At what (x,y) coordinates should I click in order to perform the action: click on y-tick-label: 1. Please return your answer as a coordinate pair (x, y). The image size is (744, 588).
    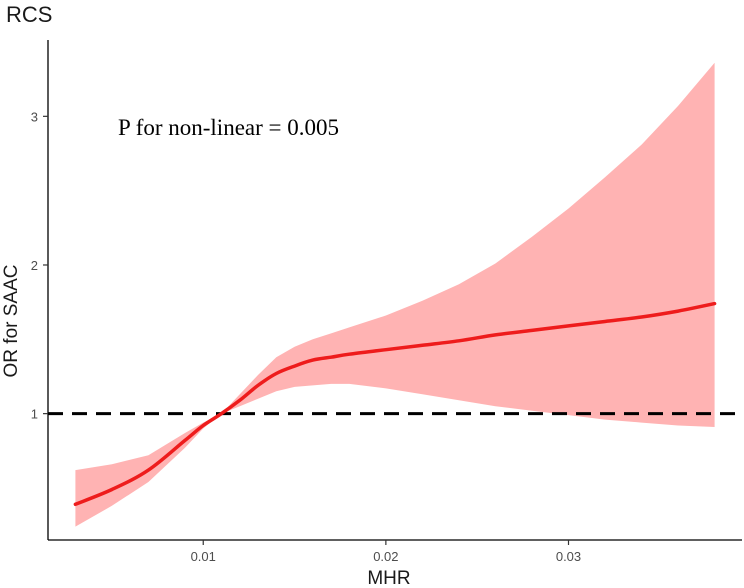
    Looking at the image, I should click on (34, 414).